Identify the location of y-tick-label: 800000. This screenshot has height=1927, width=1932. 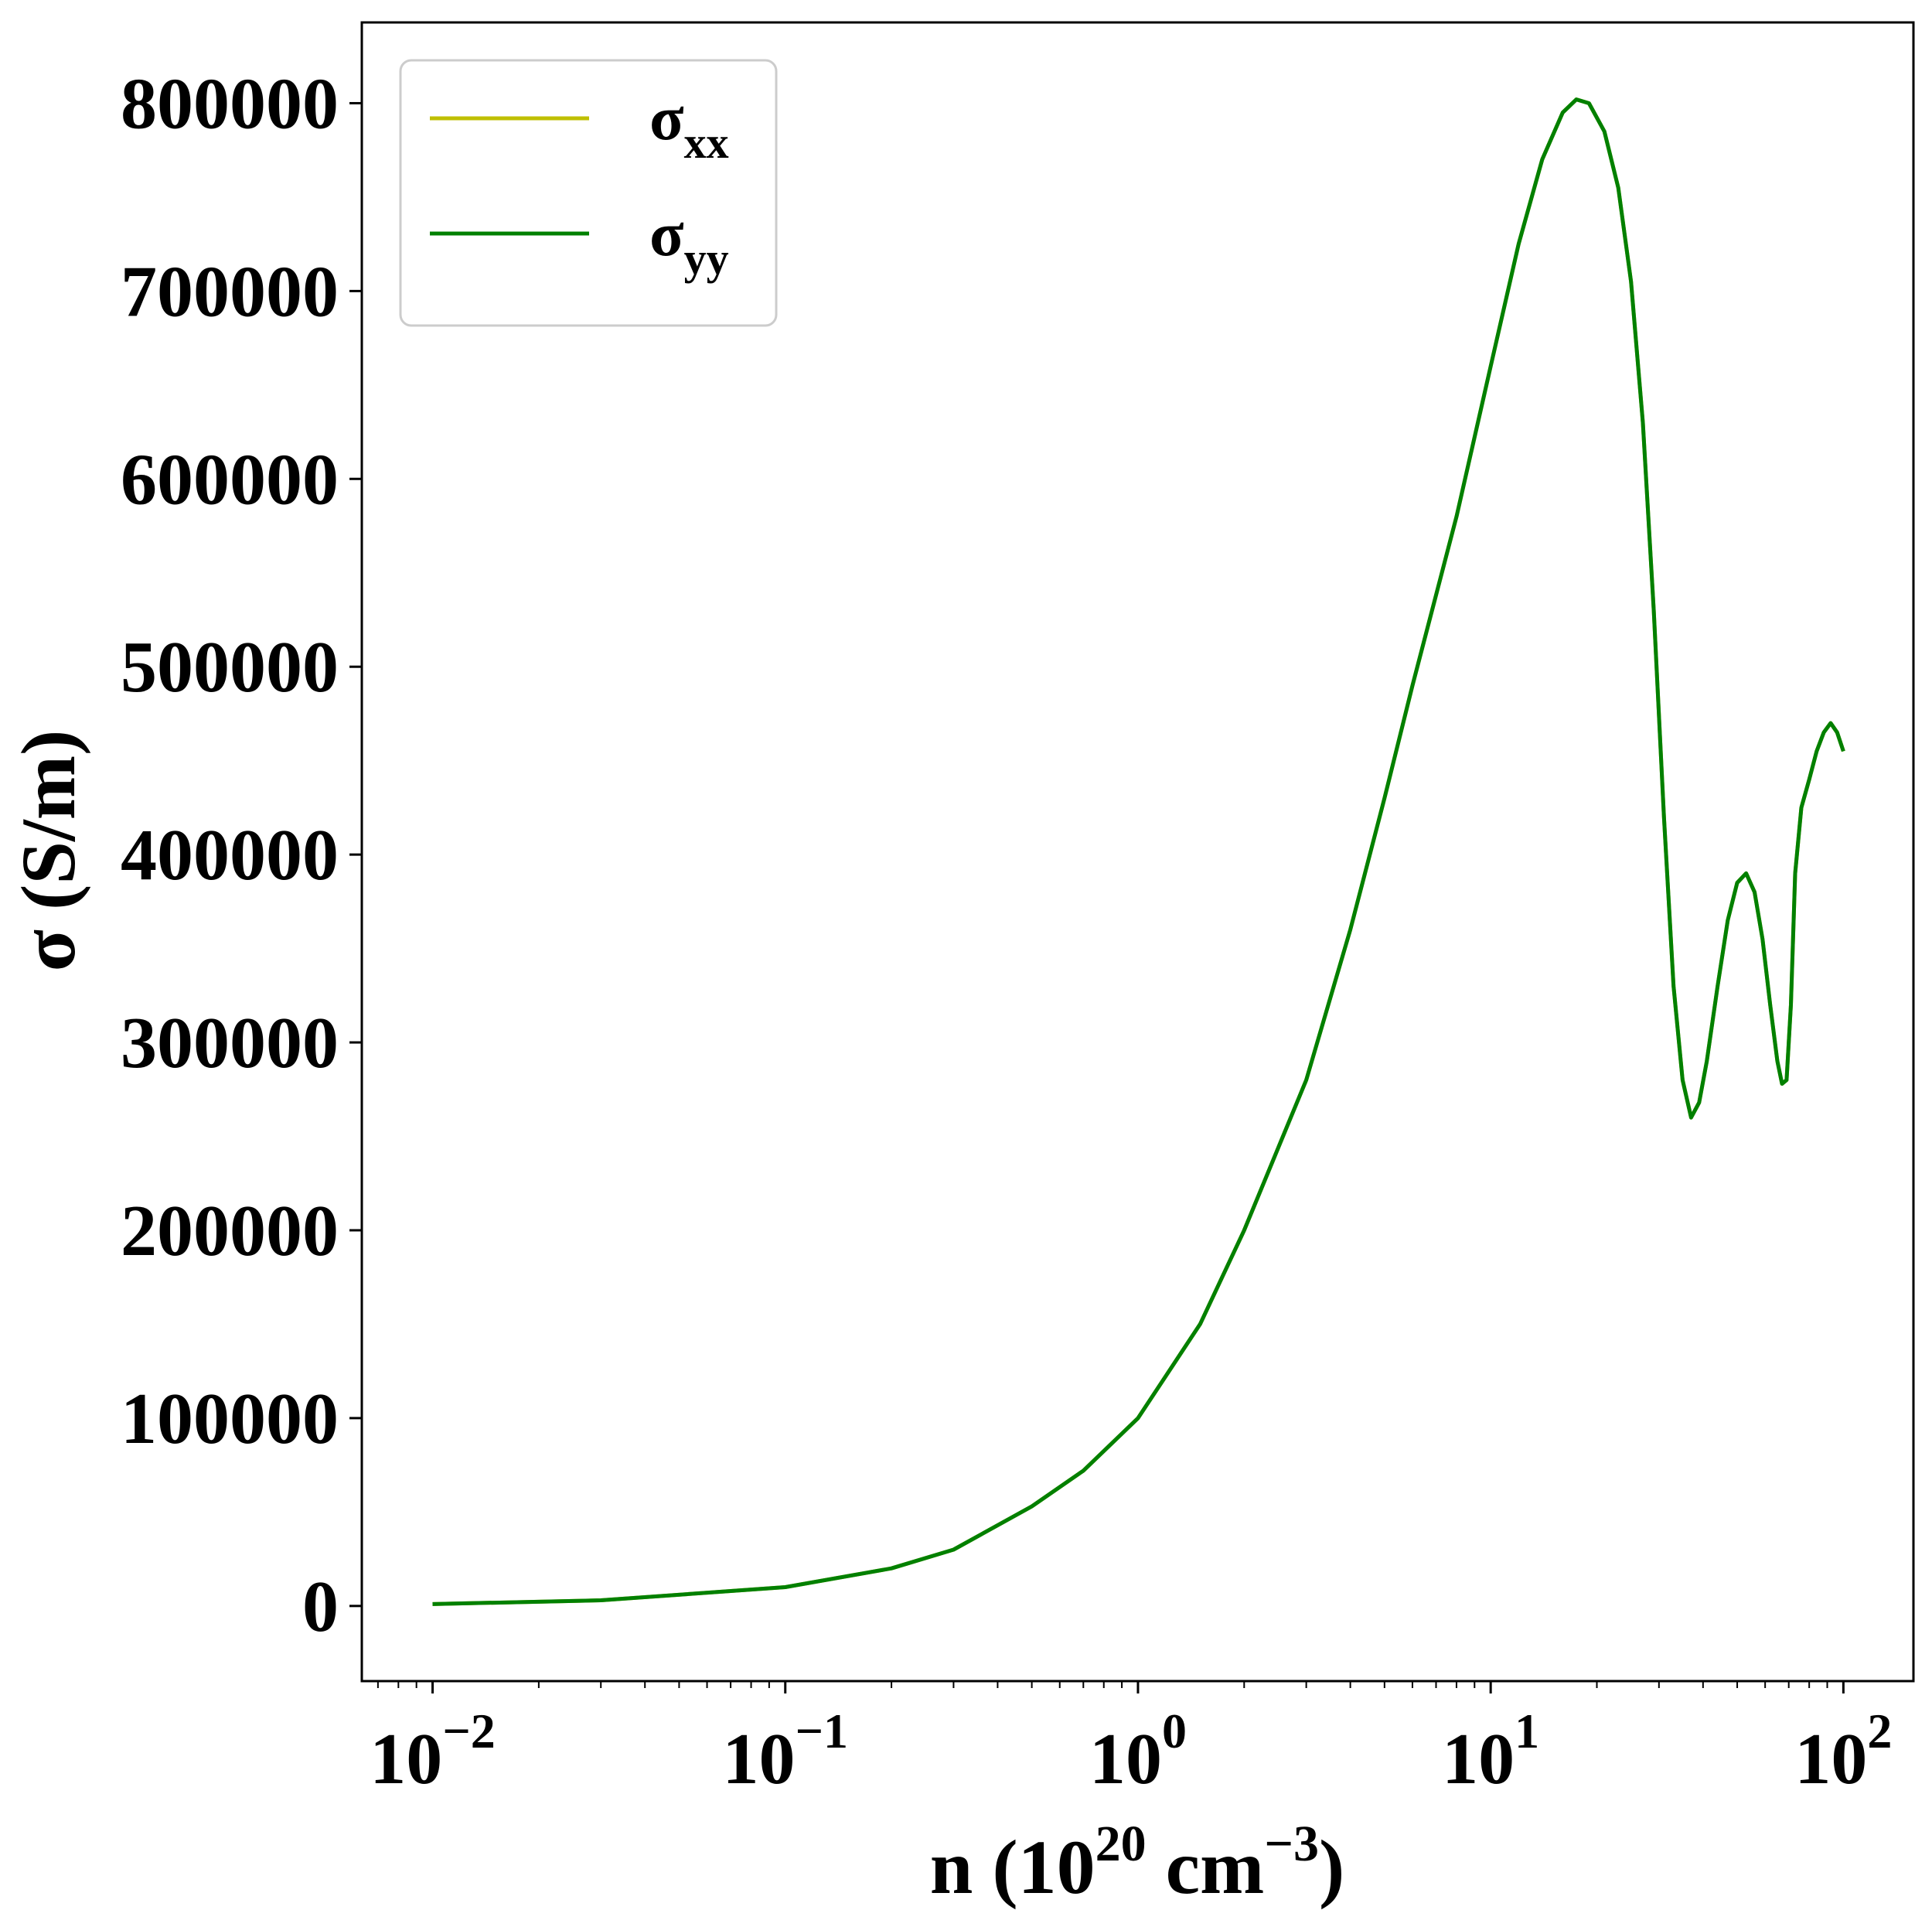
(230, 103).